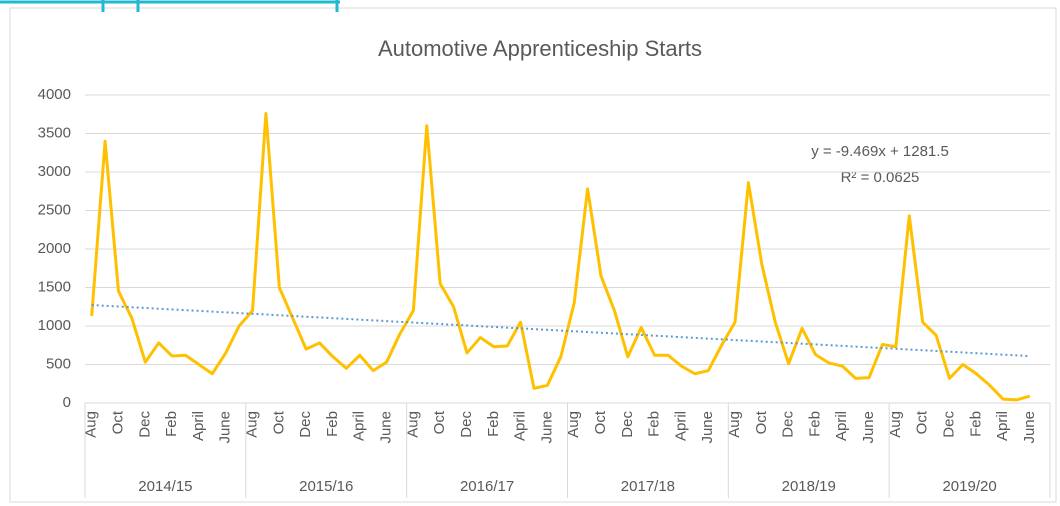 The image size is (1060, 506). I want to click on group-label: 2015/16, so click(326, 486).